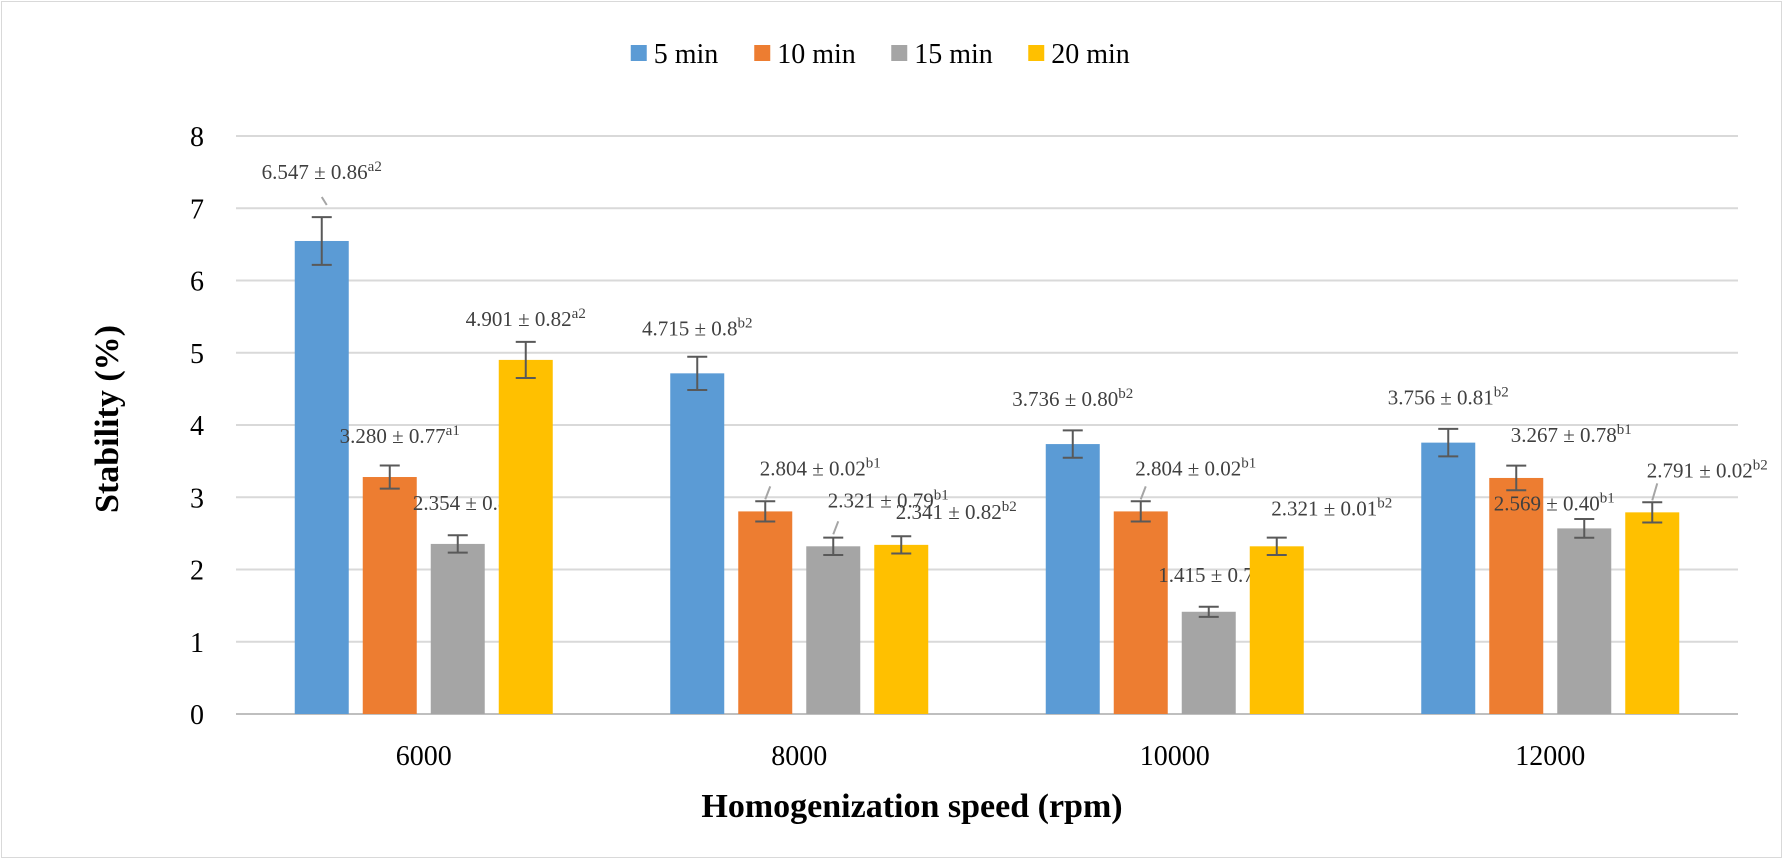  I want to click on data-label-value: 2.354 ± 0.8, so click(461, 503).